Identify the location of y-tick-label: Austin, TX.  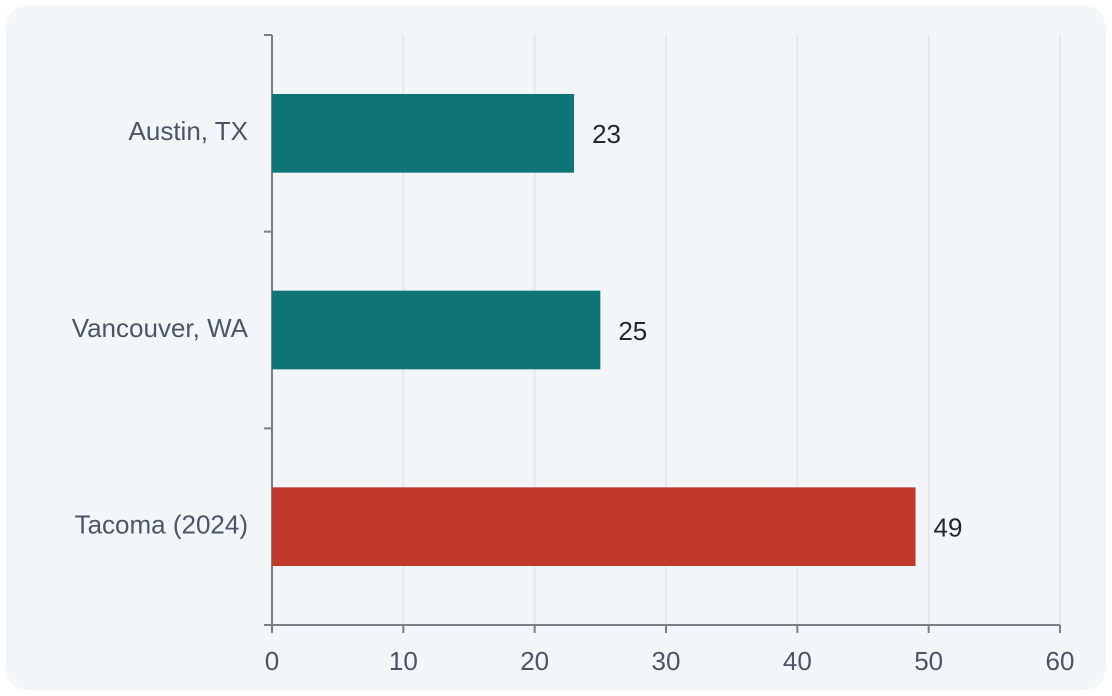
(188, 131).